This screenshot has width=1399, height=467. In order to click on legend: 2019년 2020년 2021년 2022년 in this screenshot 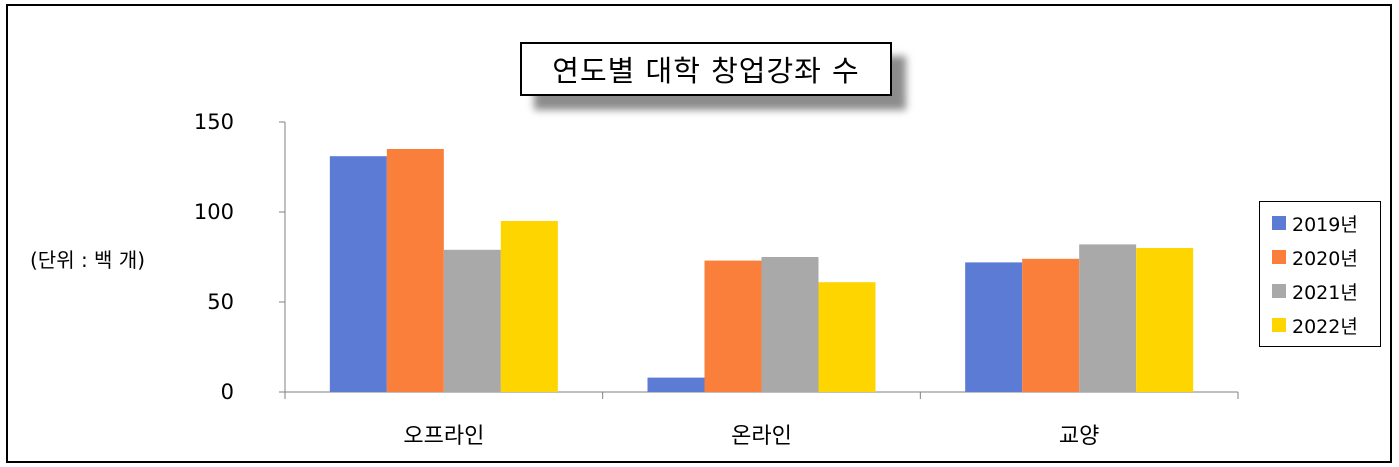, I will do `click(1320, 274)`.